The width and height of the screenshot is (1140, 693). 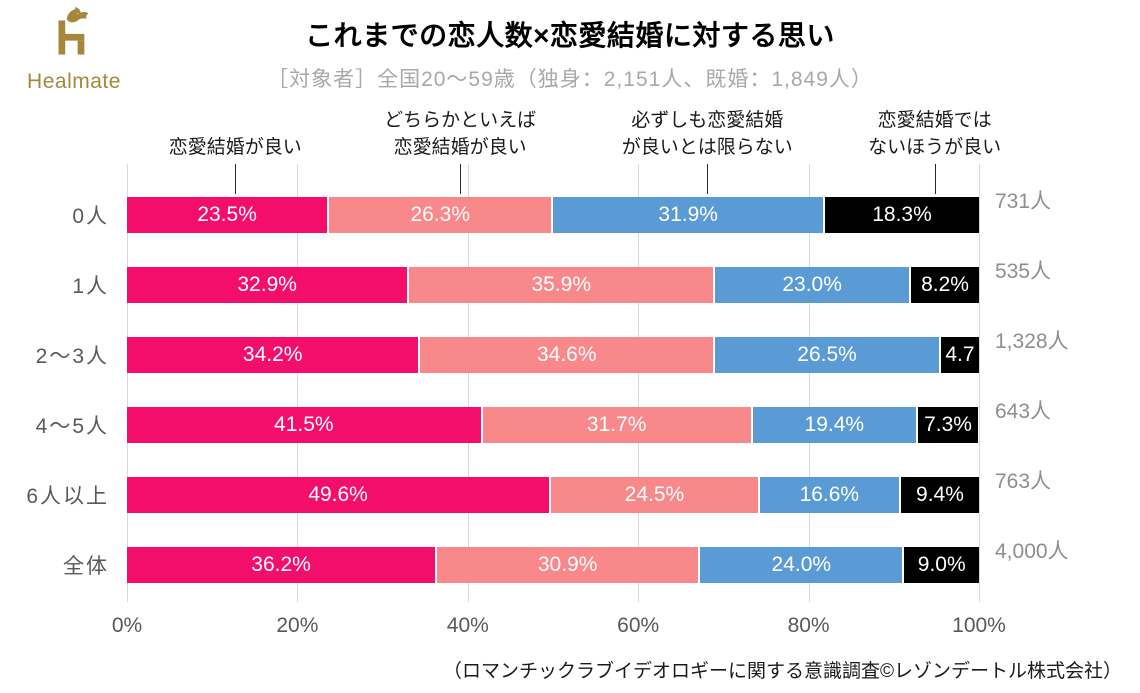 What do you see at coordinates (707, 134) in the screenshot?
I see `legend-label: 必ずしも恋愛結婚 が良いとは限らない` at bounding box center [707, 134].